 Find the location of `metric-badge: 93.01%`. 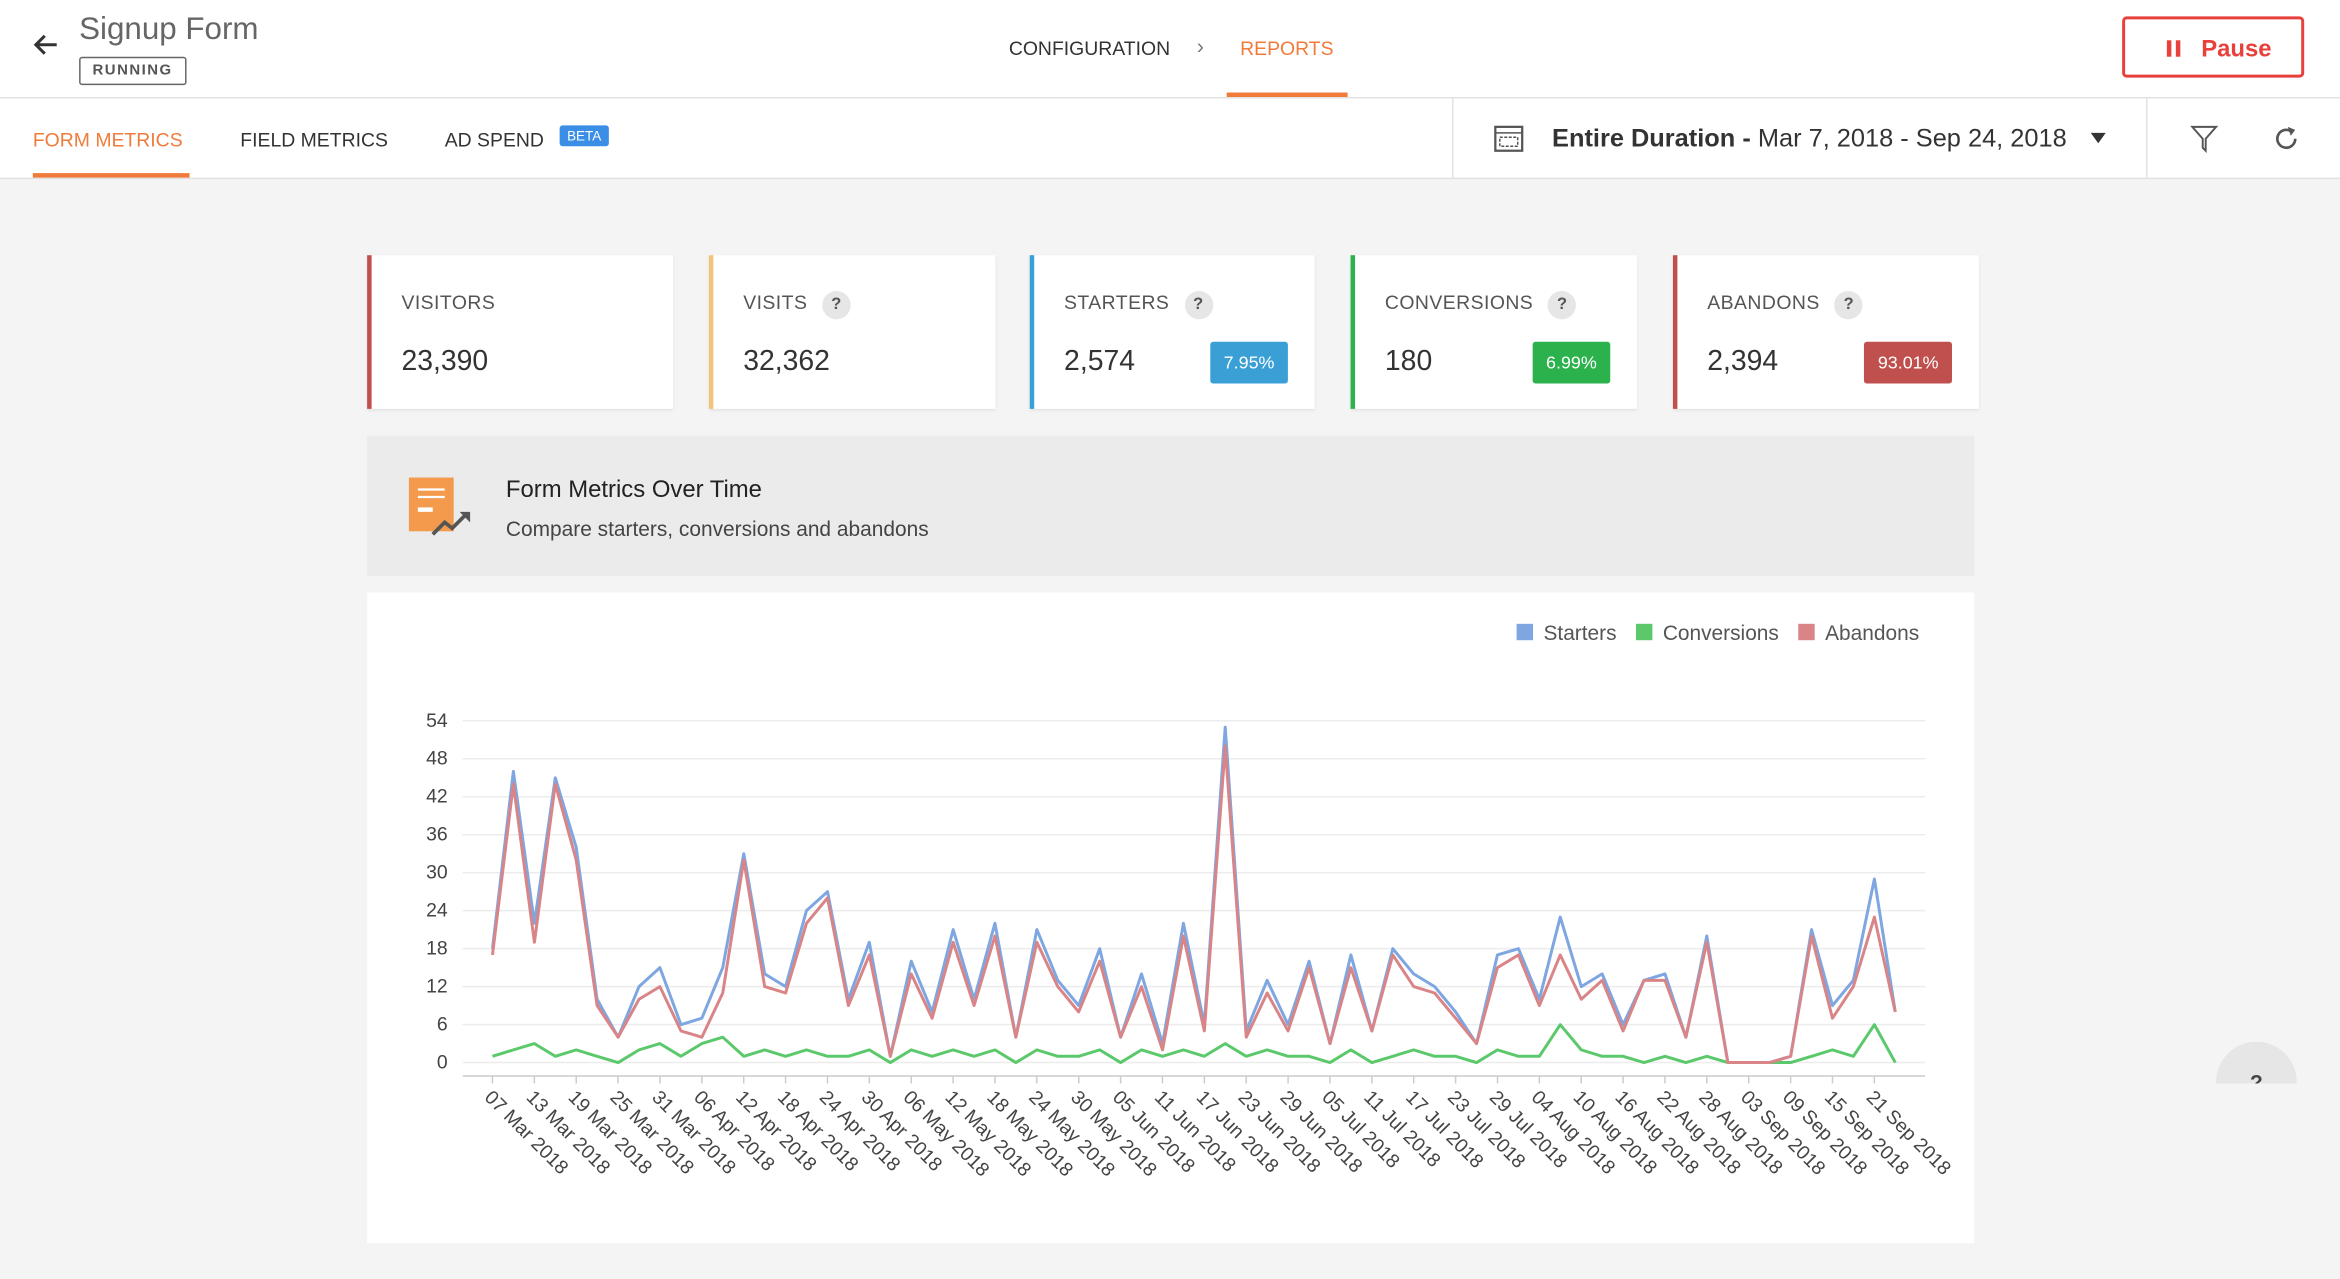

metric-badge: 93.01% is located at coordinates (1908, 362).